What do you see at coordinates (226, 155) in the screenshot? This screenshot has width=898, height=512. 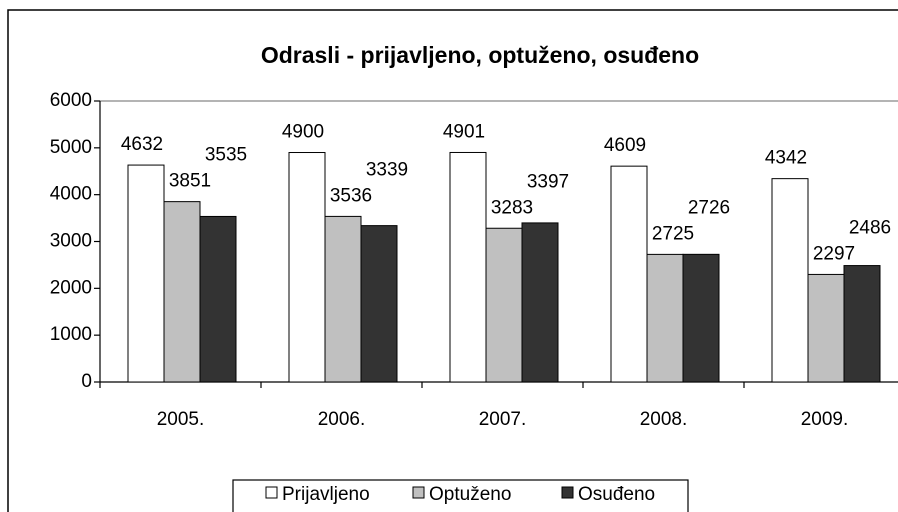 I see `value-label: 3535` at bounding box center [226, 155].